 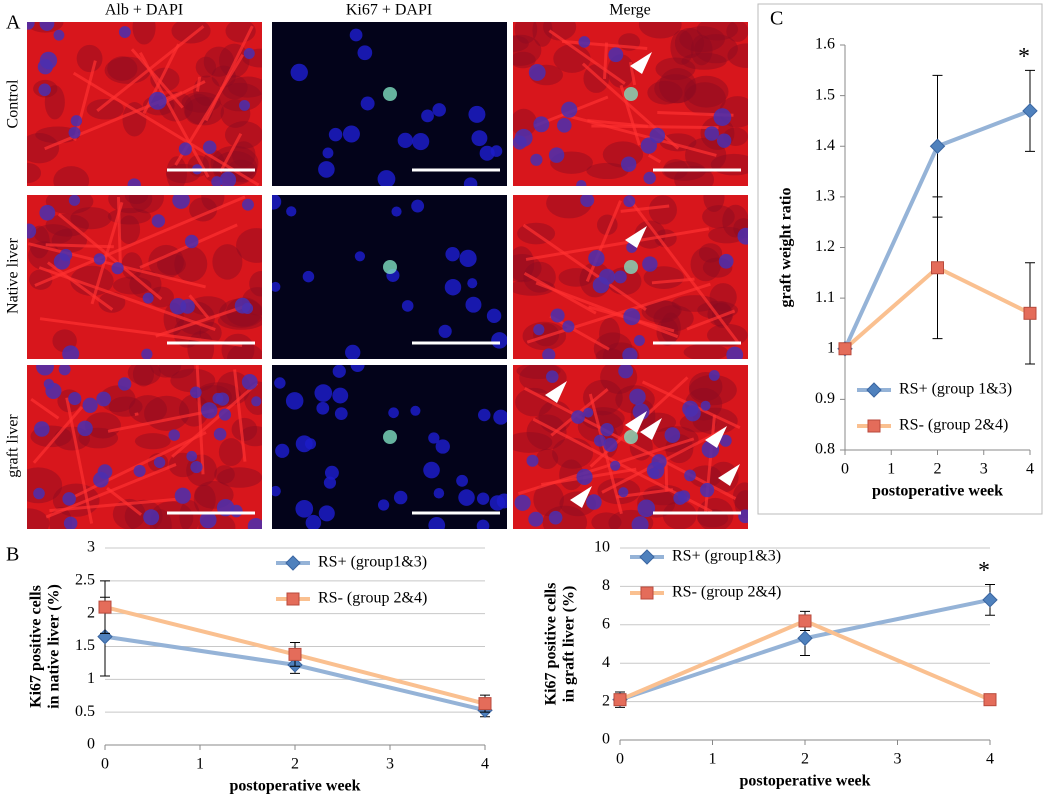 What do you see at coordinates (606, 623) in the screenshot?
I see `y-tick-label: 6` at bounding box center [606, 623].